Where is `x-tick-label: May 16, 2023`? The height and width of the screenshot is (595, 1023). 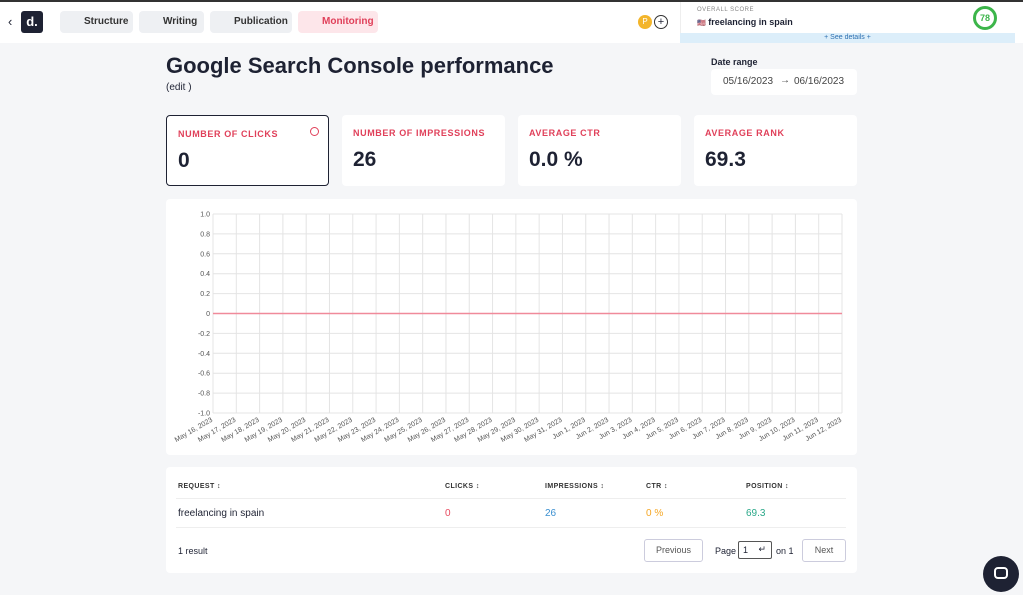
x-tick-label: May 16, 2023 is located at coordinates (194, 430).